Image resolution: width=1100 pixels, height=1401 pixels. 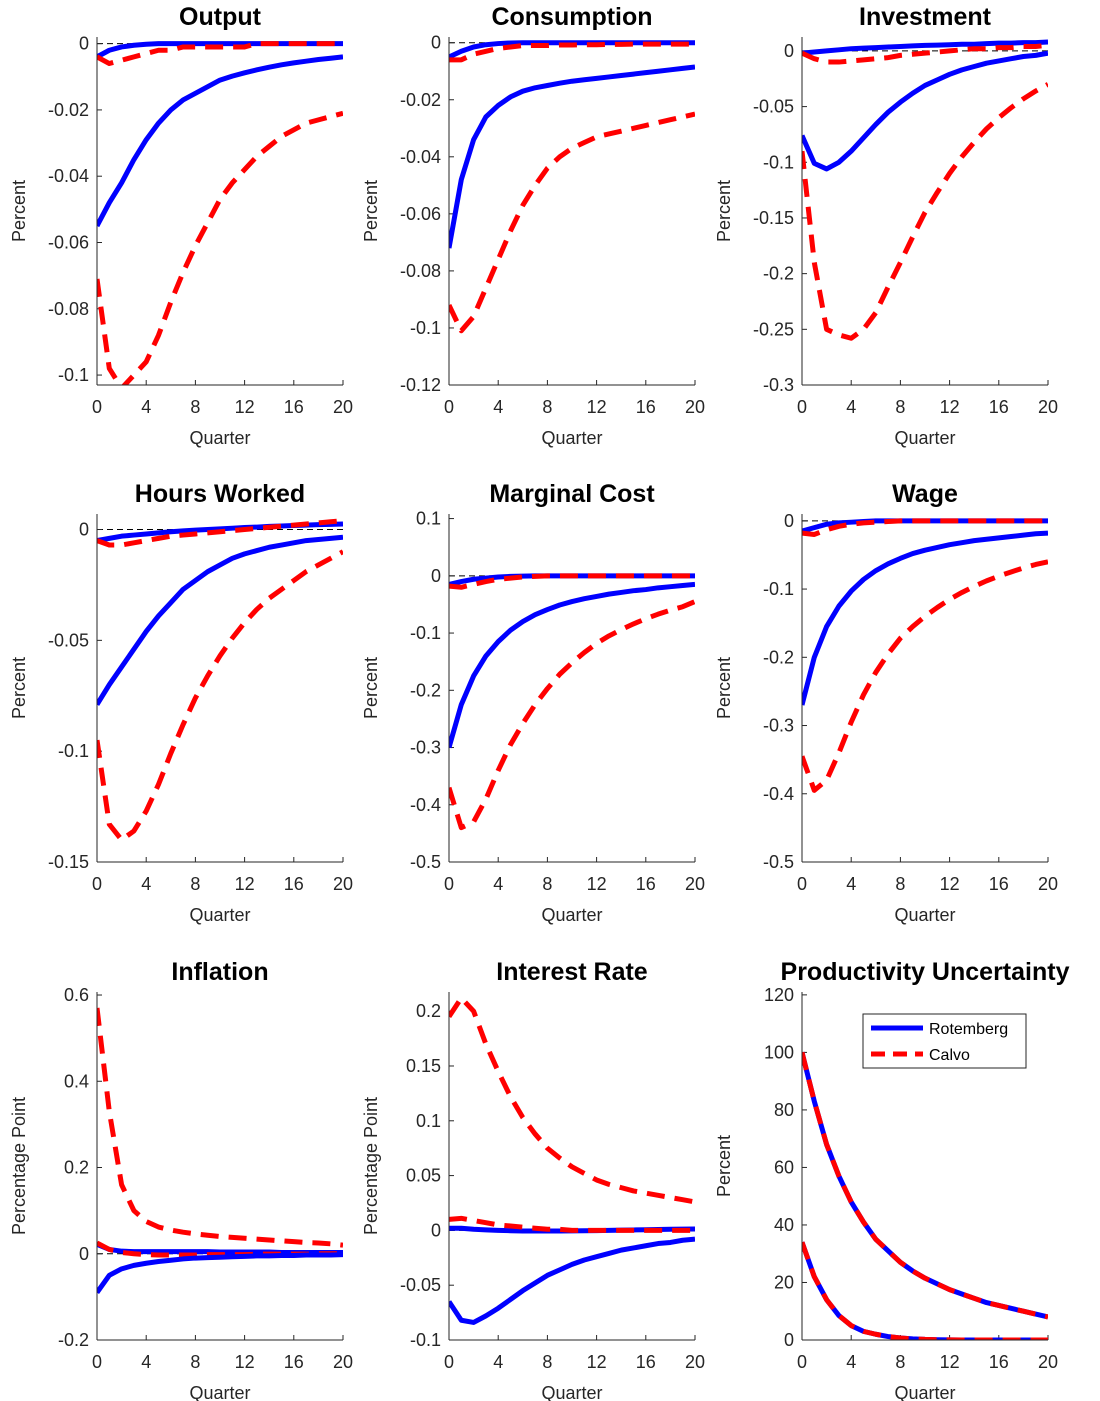 I want to click on y-tick-label: -0.02, so click(x=68, y=110).